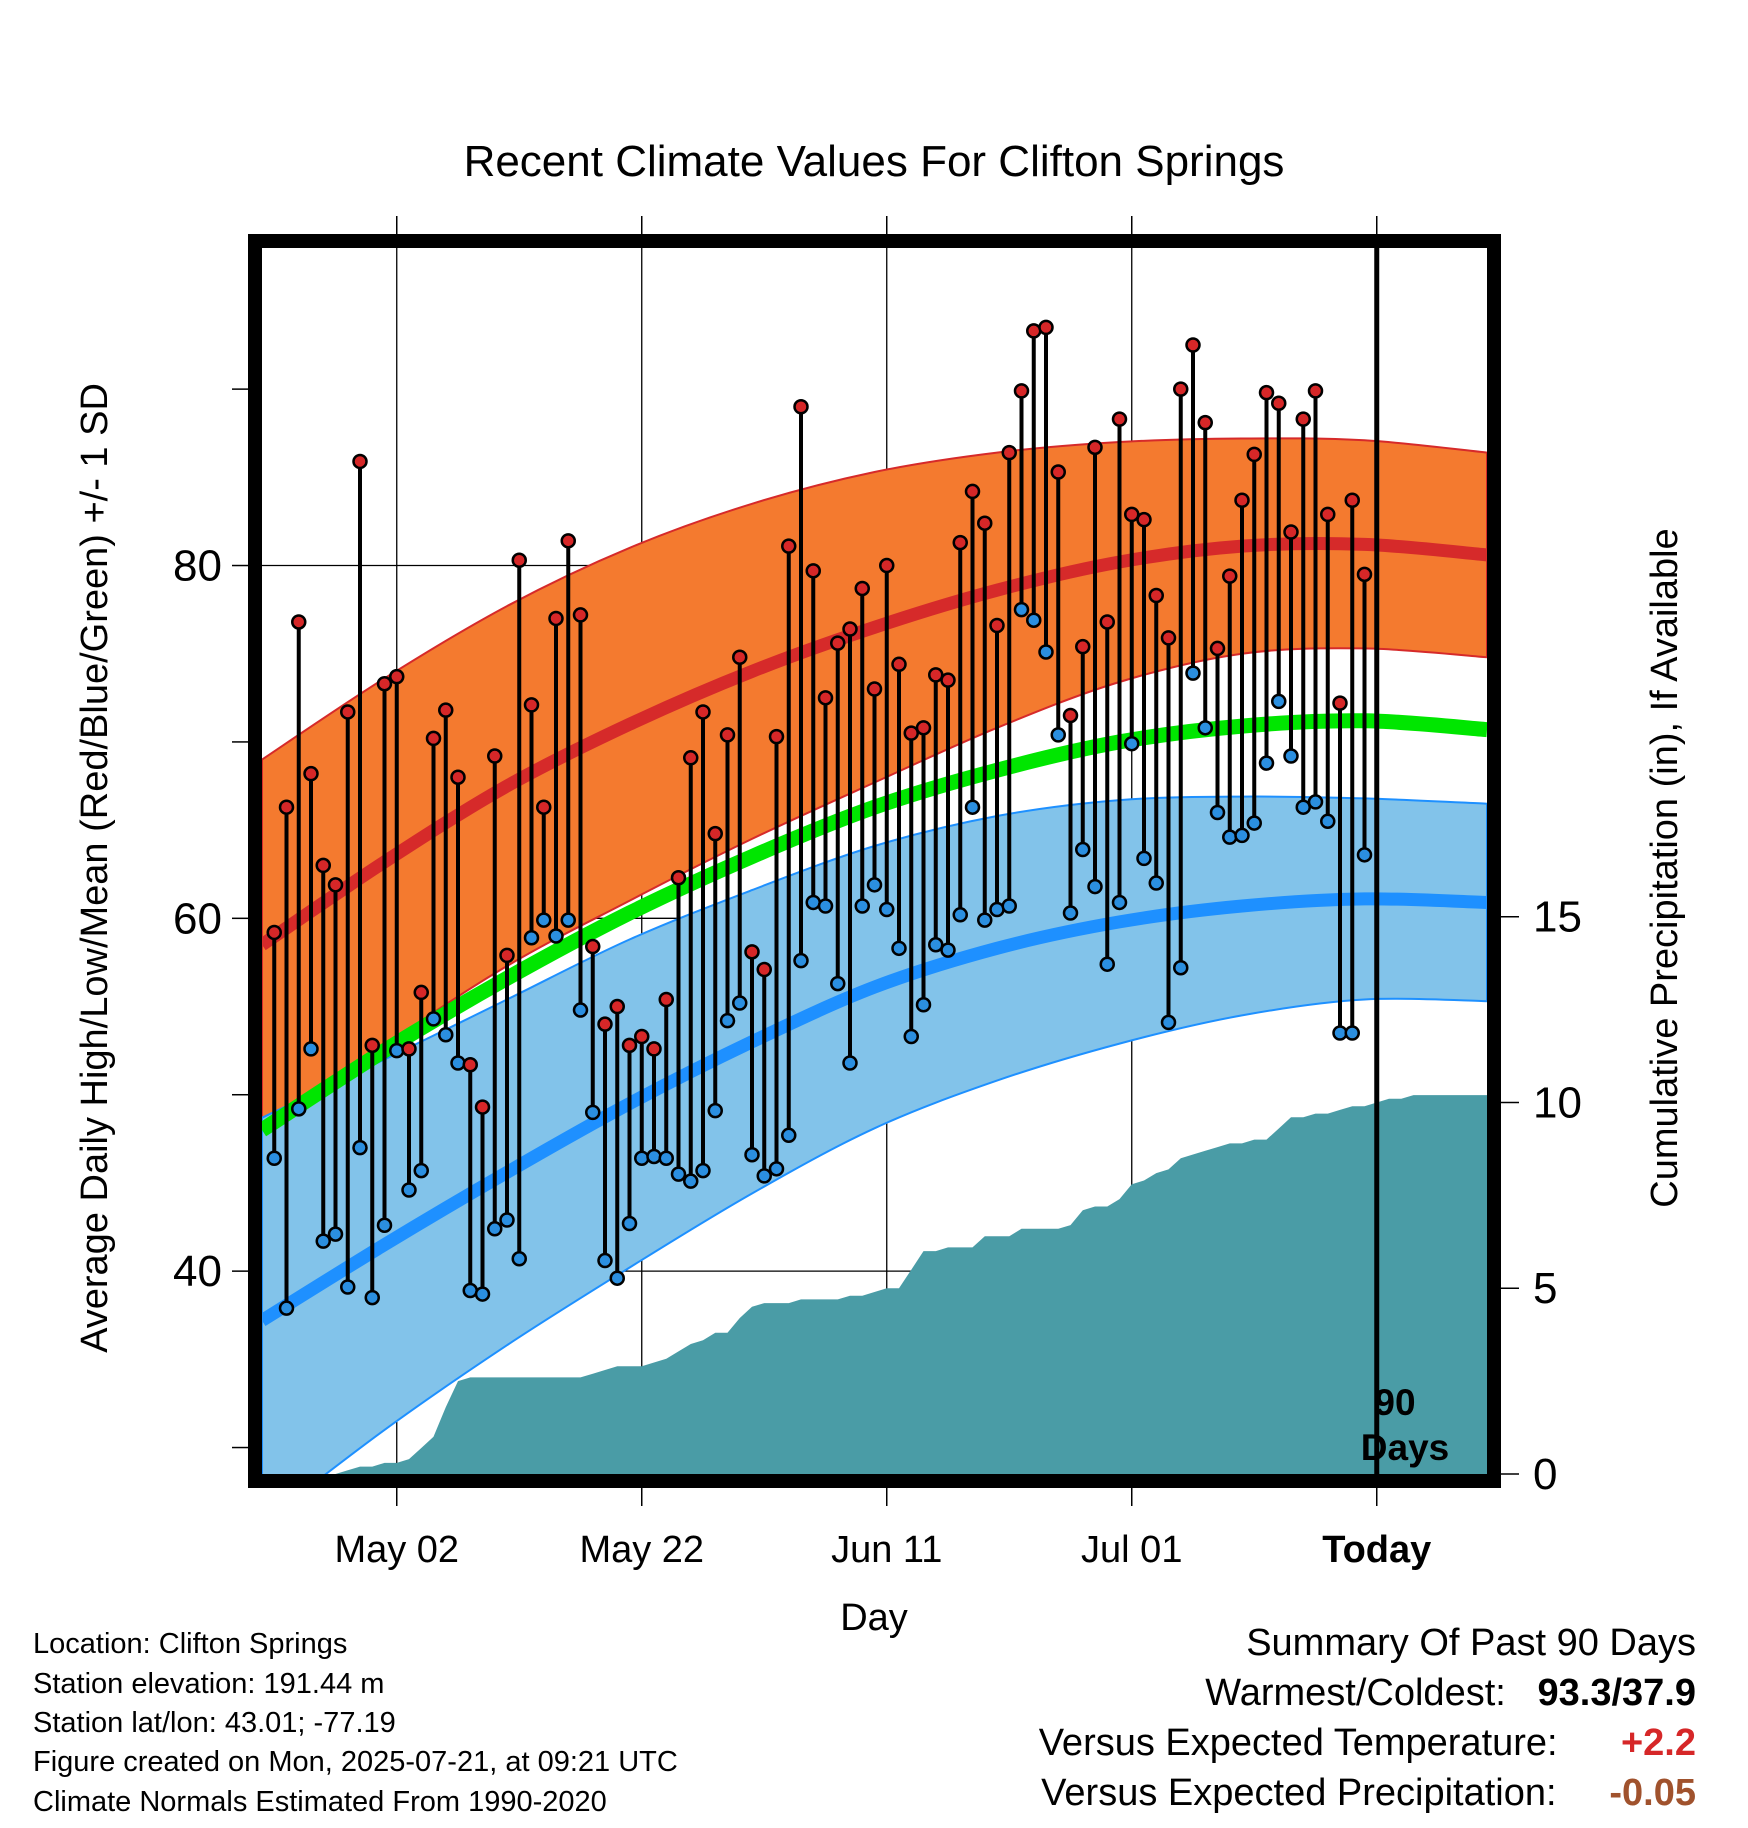 This screenshot has height=1828, width=1748. I want to click on x-tick-label: May 22, so click(641, 1550).